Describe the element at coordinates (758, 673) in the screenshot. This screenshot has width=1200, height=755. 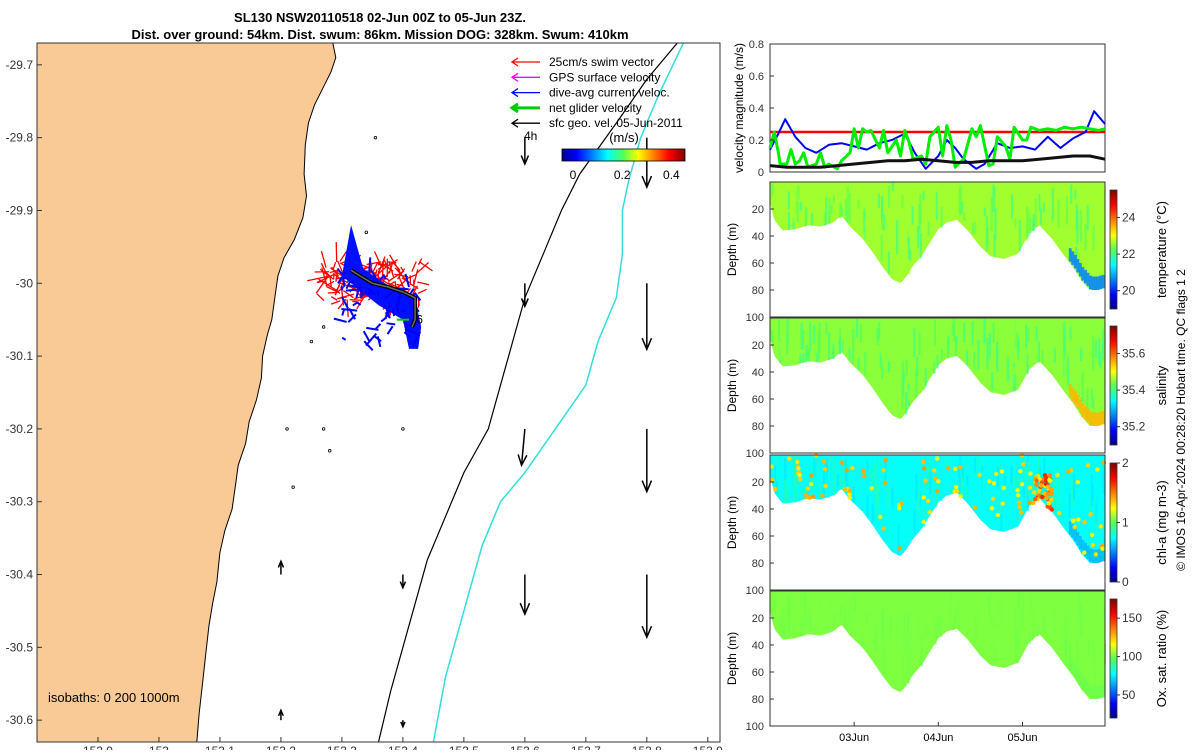
I see `section-ytick-label: 60` at that location.